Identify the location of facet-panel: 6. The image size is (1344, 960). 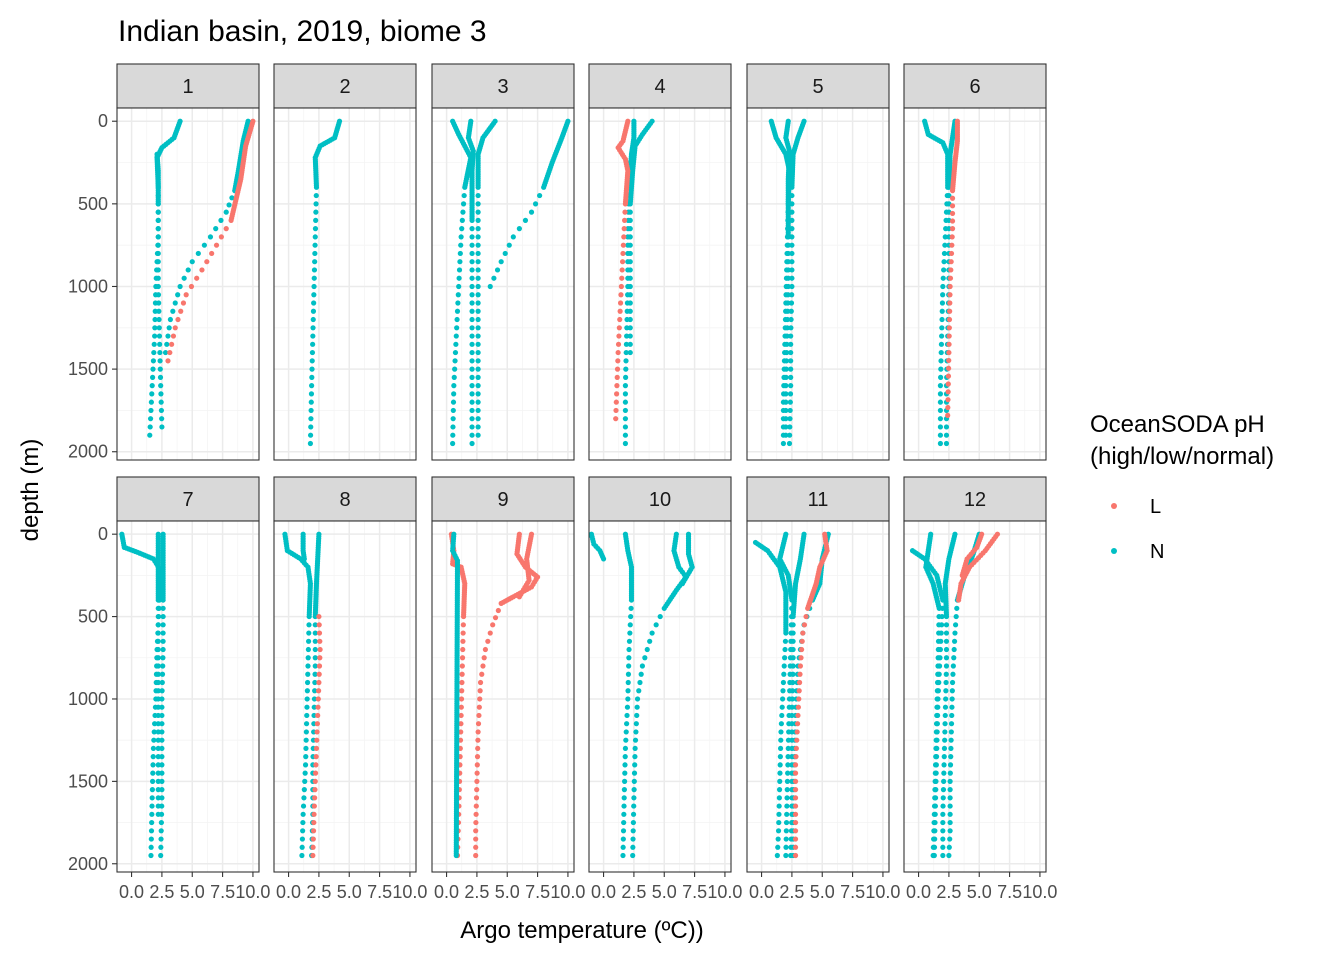
(975, 262).